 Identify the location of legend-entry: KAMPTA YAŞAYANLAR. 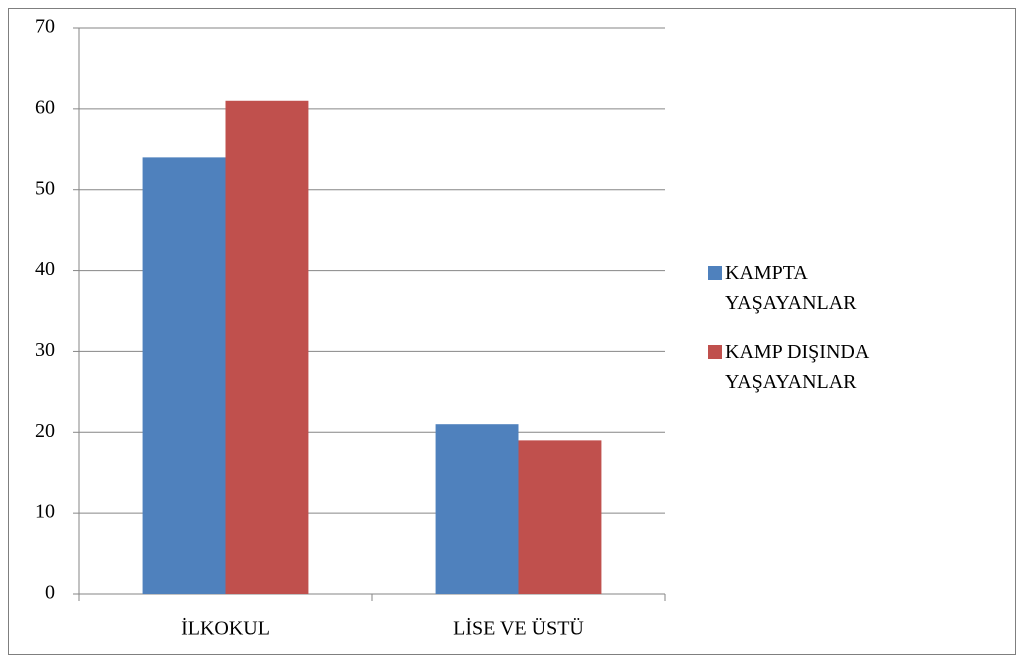
(811, 288).